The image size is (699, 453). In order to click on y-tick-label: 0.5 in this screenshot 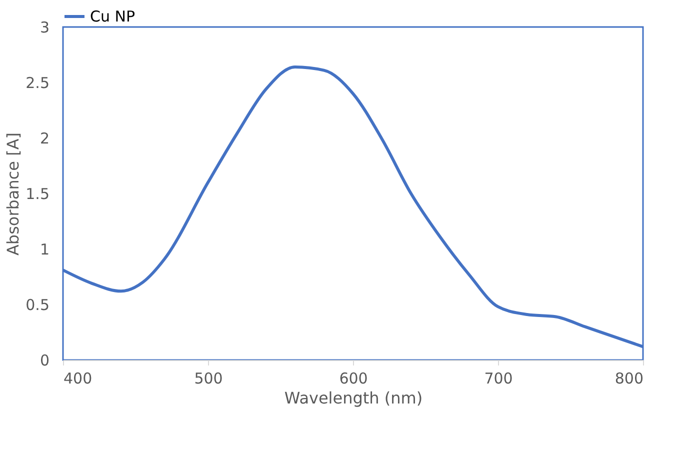, I will do `click(38, 305)`.